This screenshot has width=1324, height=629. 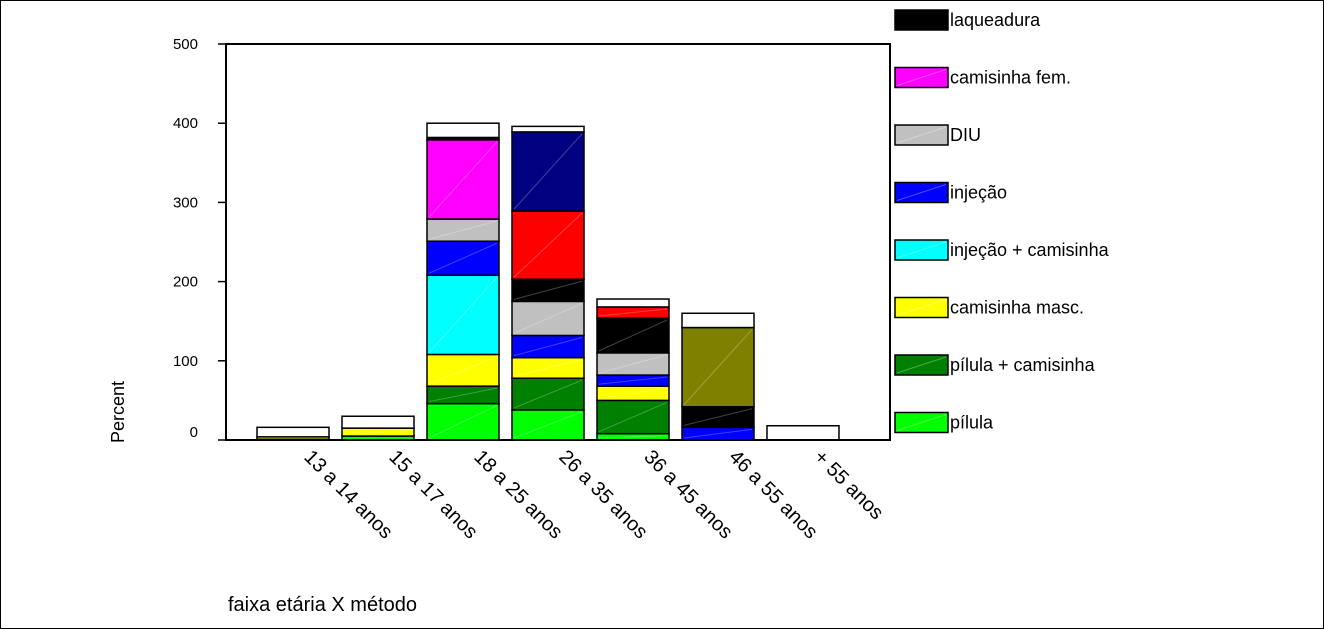 I want to click on x-category-label: 13 a 14 anos, so click(x=347, y=494).